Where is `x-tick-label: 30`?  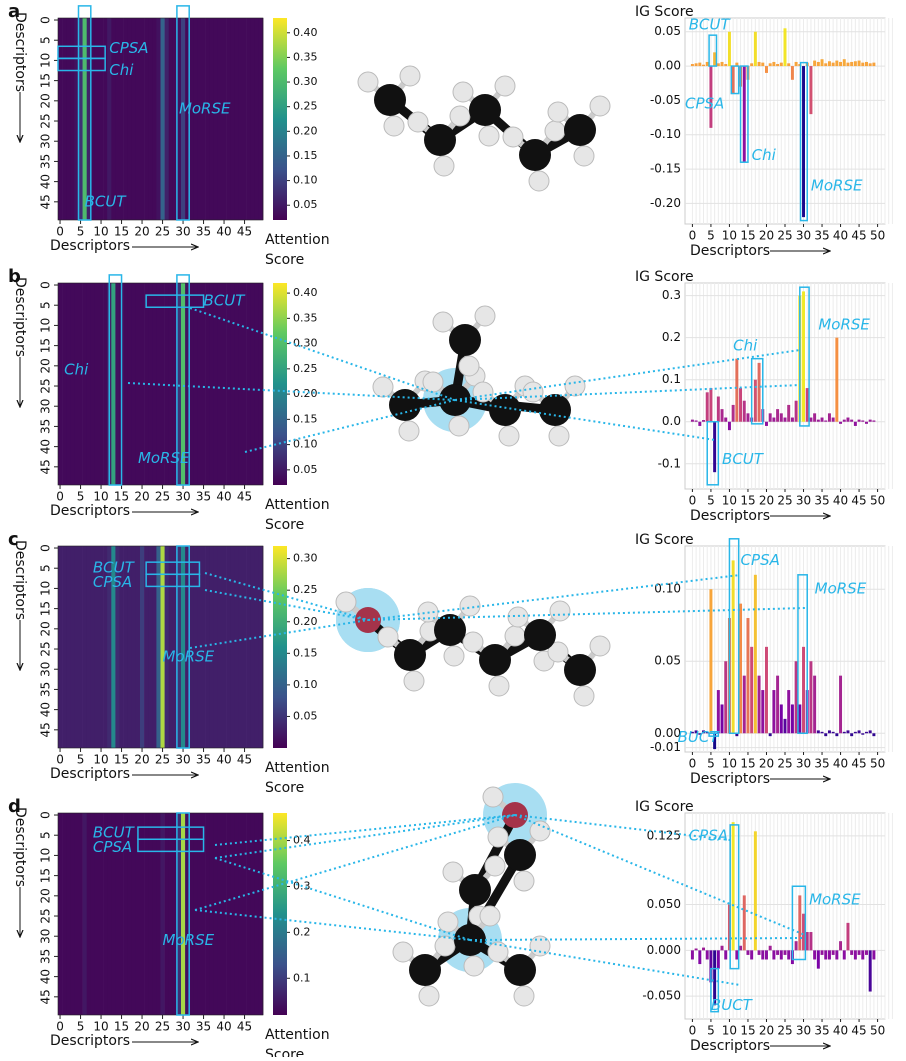
x-tick-label: 30 is located at coordinates (803, 1031).